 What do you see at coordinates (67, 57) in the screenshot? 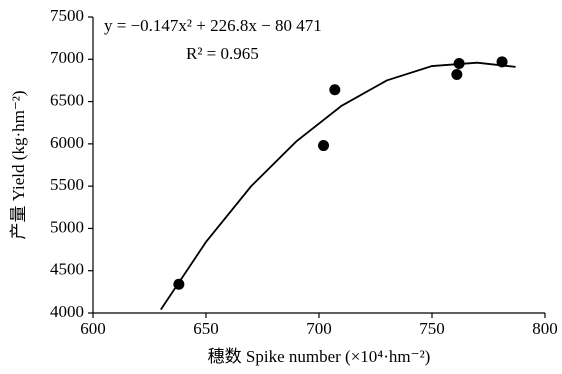
I see `y-tick-label: 7000` at bounding box center [67, 57].